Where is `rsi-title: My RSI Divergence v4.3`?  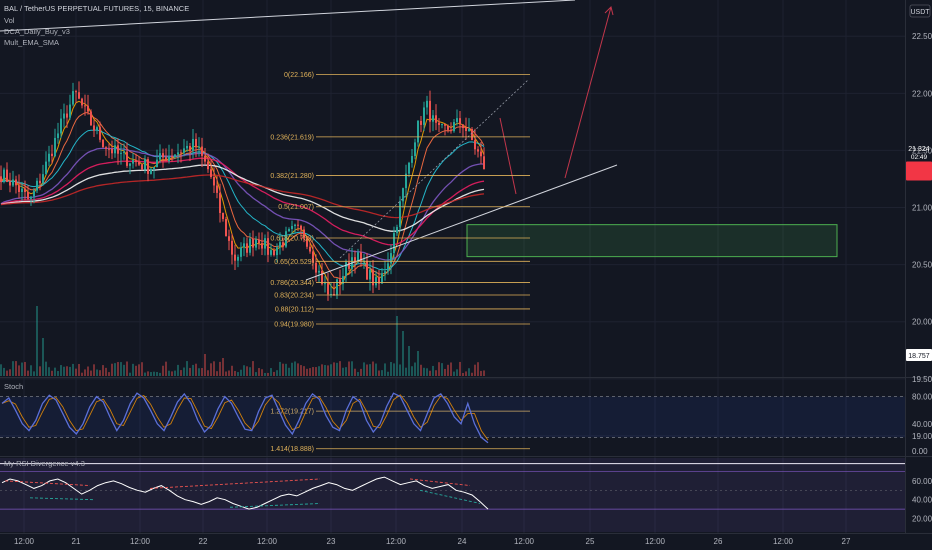
rsi-title: My RSI Divergence v4.3 is located at coordinates (44, 463).